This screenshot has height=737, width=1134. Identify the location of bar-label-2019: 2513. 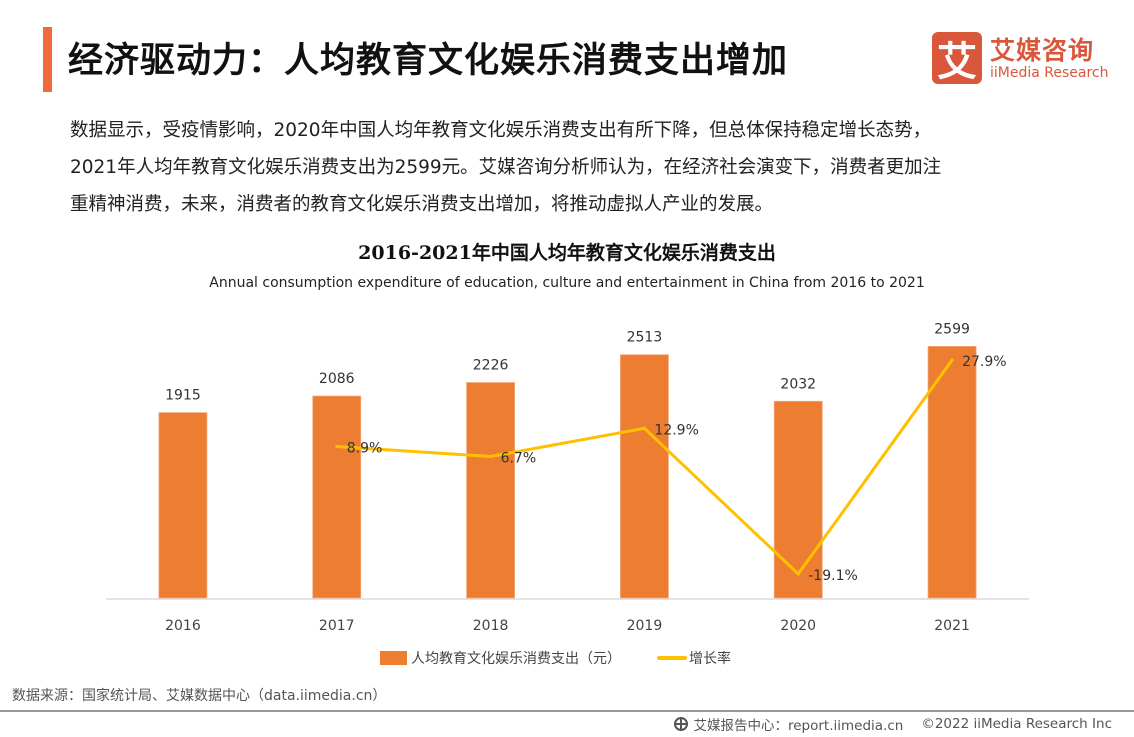
(645, 338).